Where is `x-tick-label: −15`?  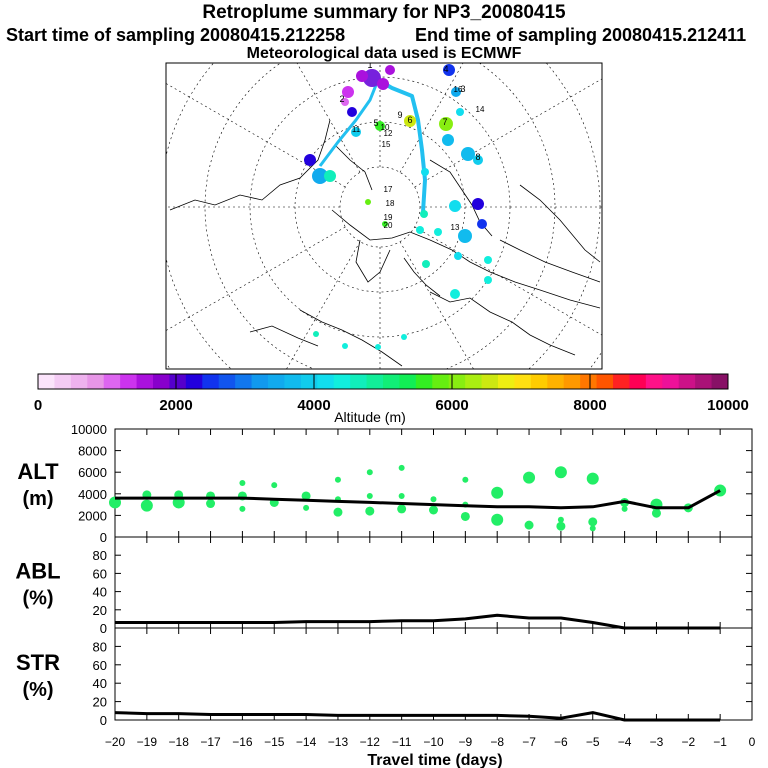 x-tick-label: −15 is located at coordinates (274, 742).